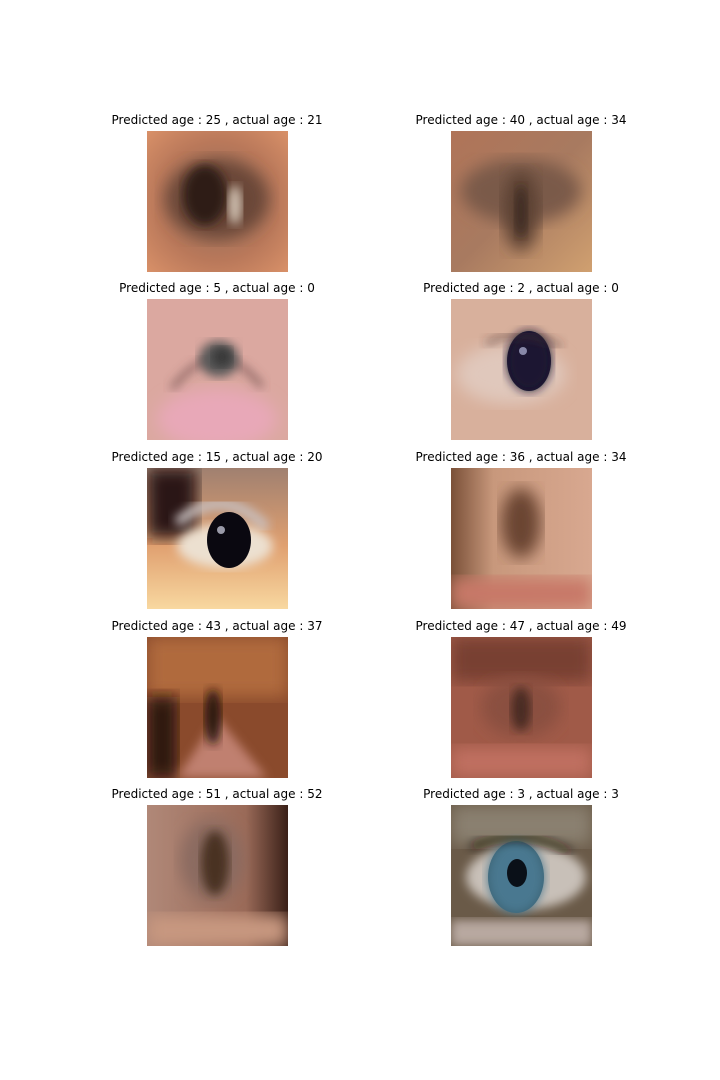  I want to click on panel-title: Predicted age : 40 , actual age : 34, so click(521, 120).